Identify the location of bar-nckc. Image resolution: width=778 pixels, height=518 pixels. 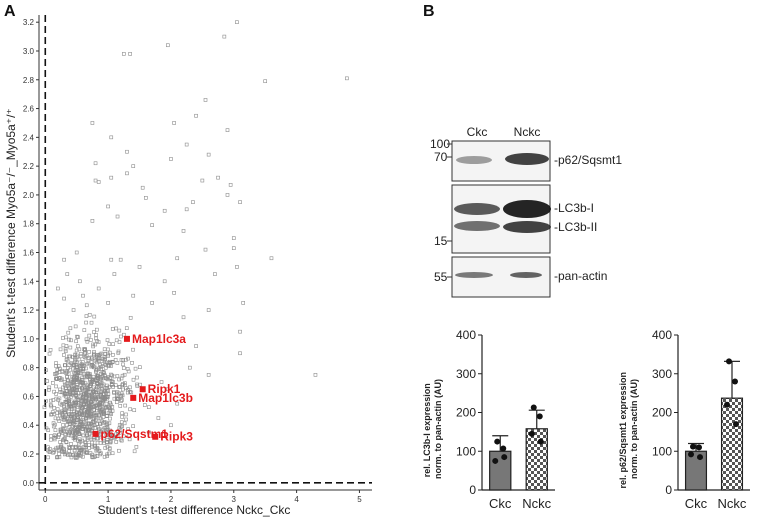
(536, 459).